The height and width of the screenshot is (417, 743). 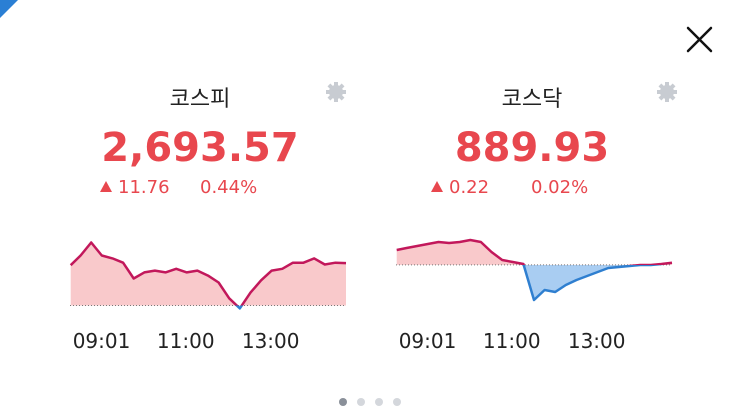 What do you see at coordinates (228, 187) in the screenshot?
I see `change-percent: 0.44%` at bounding box center [228, 187].